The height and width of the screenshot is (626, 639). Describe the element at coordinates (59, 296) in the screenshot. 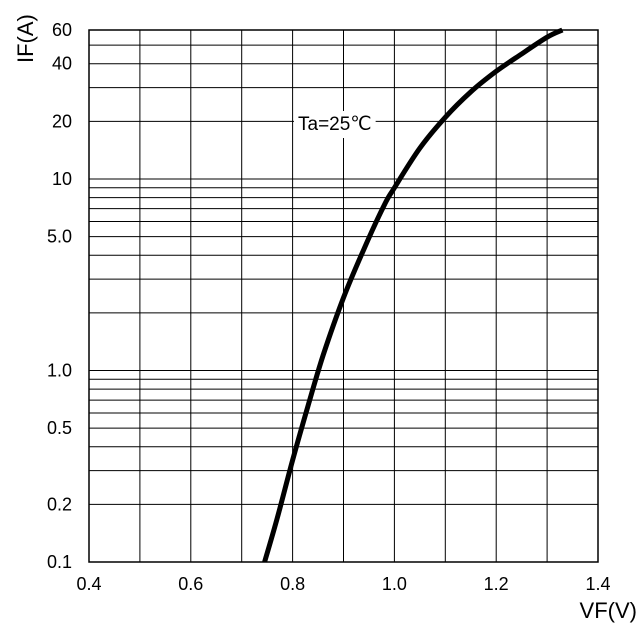

I see `y-tick-labels: 0.1 0.2 0.5 1.0 5.0 10 20 40 60` at that location.